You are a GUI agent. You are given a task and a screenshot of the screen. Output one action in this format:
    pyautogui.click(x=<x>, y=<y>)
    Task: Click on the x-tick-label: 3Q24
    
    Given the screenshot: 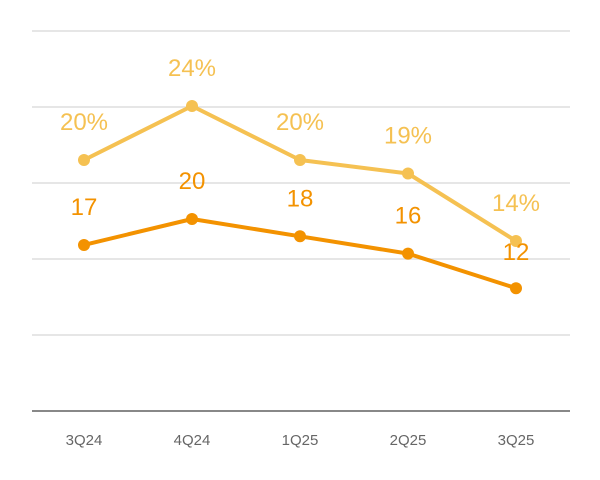 What is the action you would take?
    pyautogui.click(x=84, y=440)
    